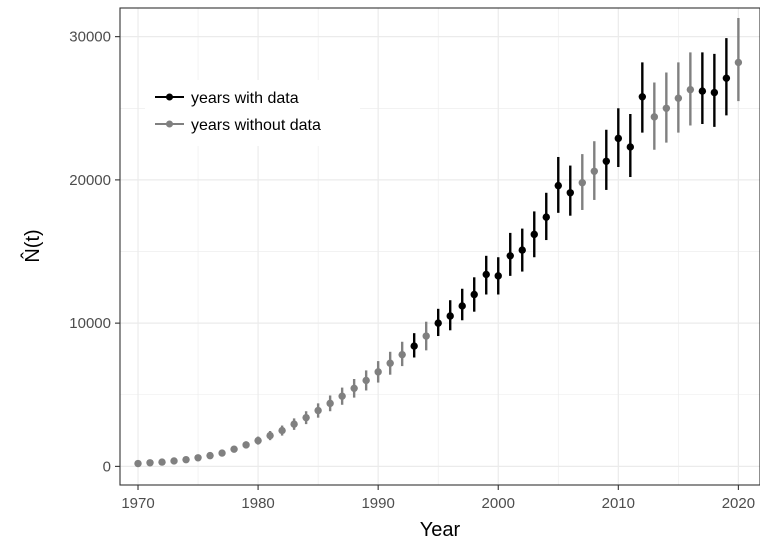 This screenshot has height=541, width=760. Describe the element at coordinates (318, 410) in the screenshot. I see `point-without-data-1985` at that location.